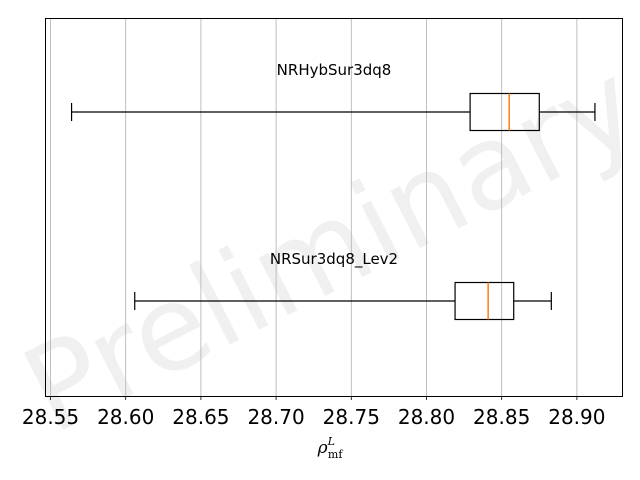 The height and width of the screenshot is (480, 640). What do you see at coordinates (333, 96) in the screenshot?
I see `box-item: NRHybSur3dq8` at bounding box center [333, 96].